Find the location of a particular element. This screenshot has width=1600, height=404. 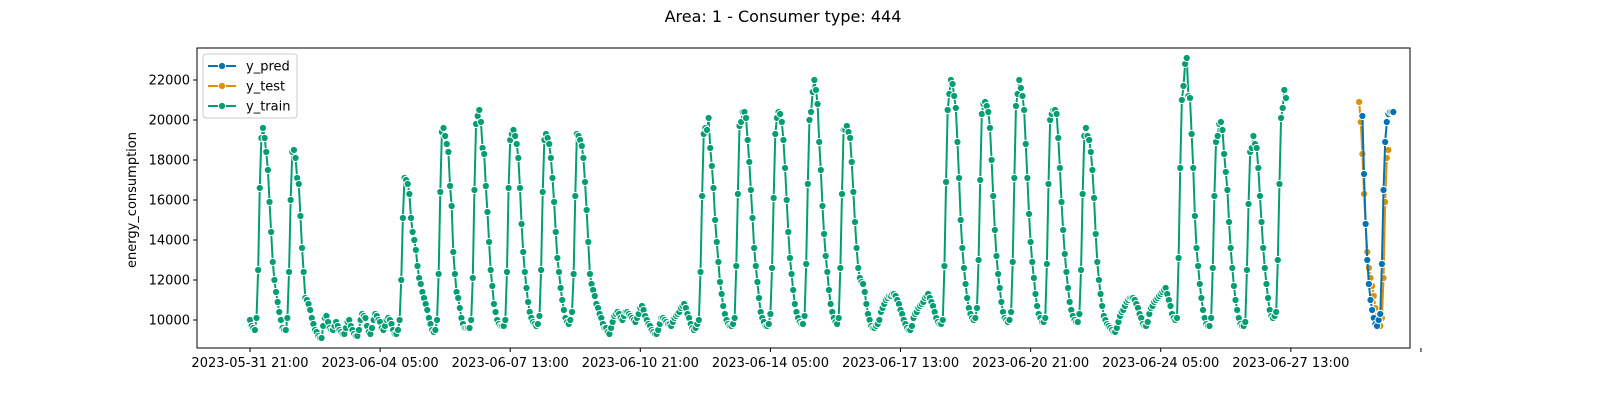

y-axis-label: energy_consumption is located at coordinates (132, 200).